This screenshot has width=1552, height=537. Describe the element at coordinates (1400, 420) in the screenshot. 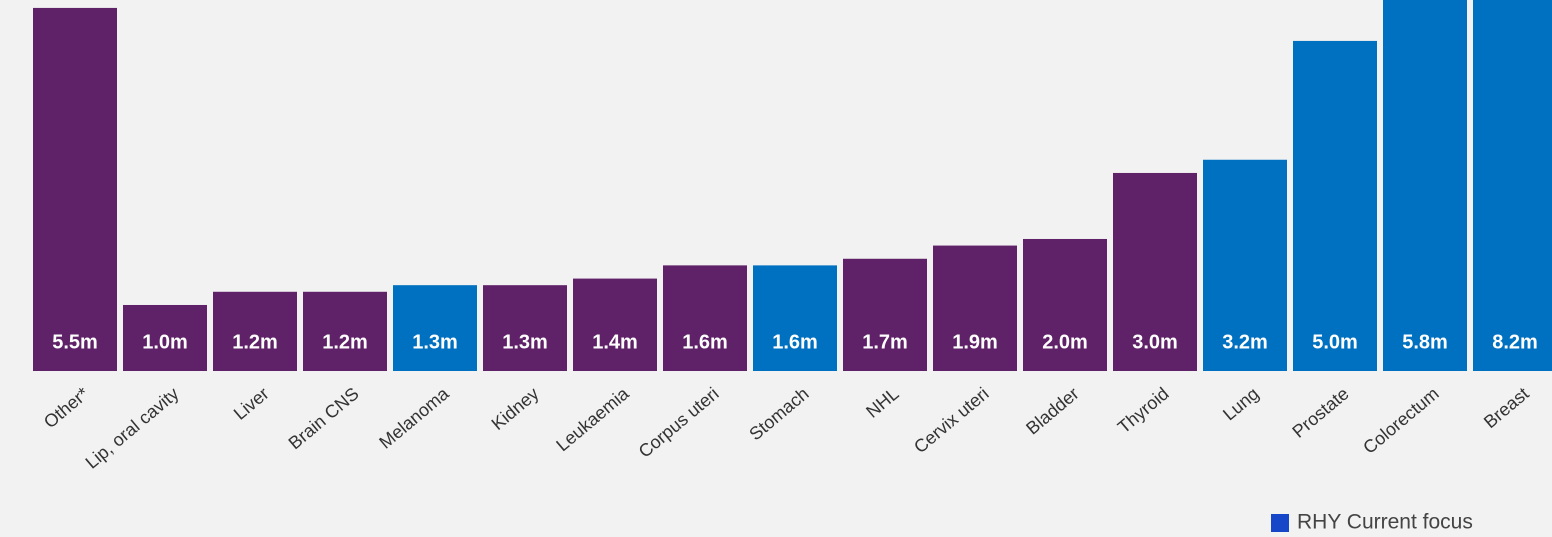

I see `x-tick-label: Colorectum` at that location.